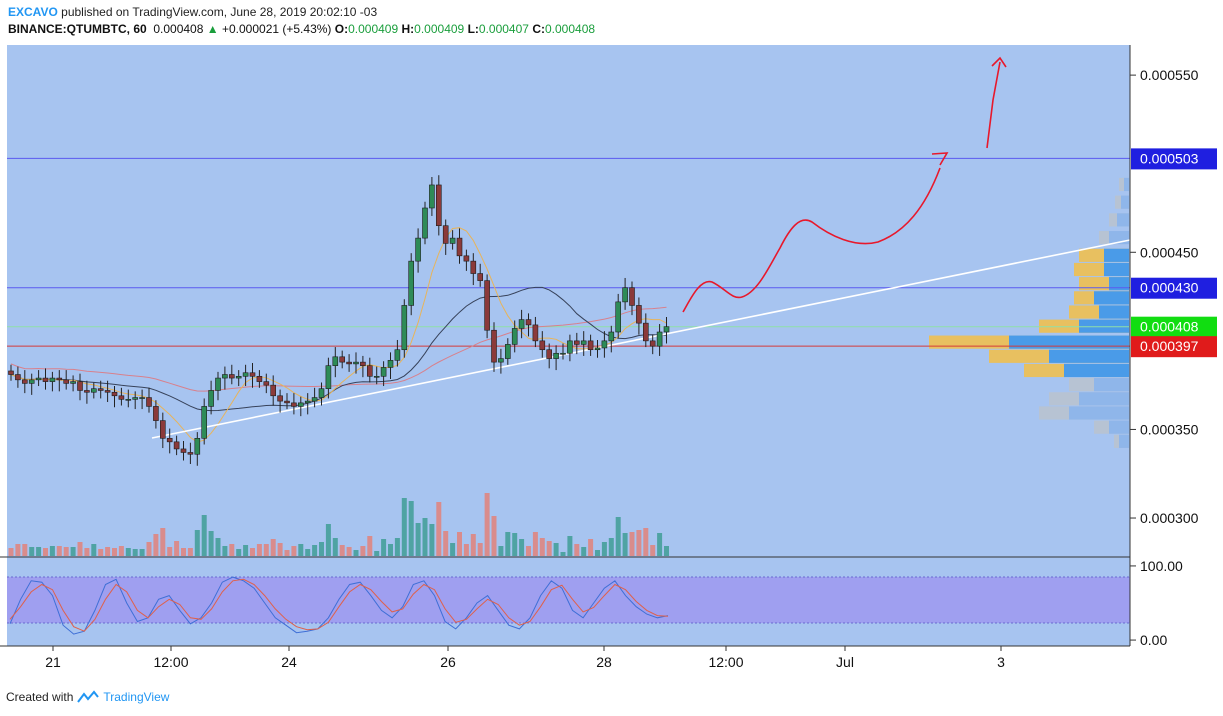 The height and width of the screenshot is (716, 1223). What do you see at coordinates (88, 696) in the screenshot?
I see `tradingview-logo-icon` at bounding box center [88, 696].